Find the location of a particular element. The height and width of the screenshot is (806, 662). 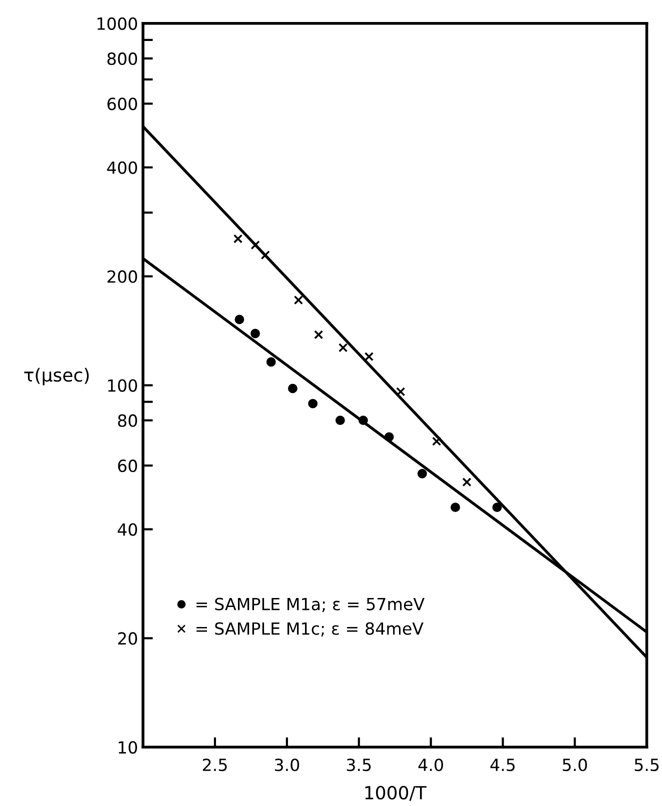

x-tick-label: 5.5 is located at coordinates (646, 765).